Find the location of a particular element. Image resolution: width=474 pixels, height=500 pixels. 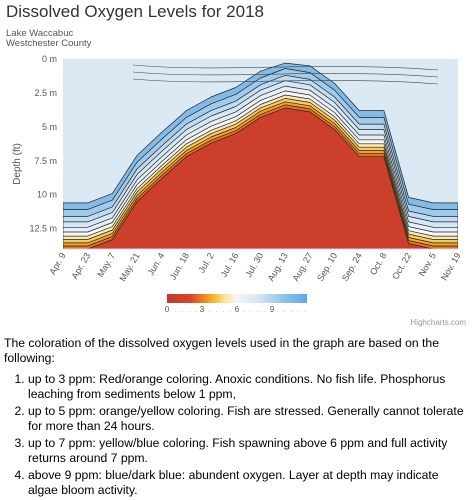

x-tick-label: Oct. 8 is located at coordinates (378, 264).